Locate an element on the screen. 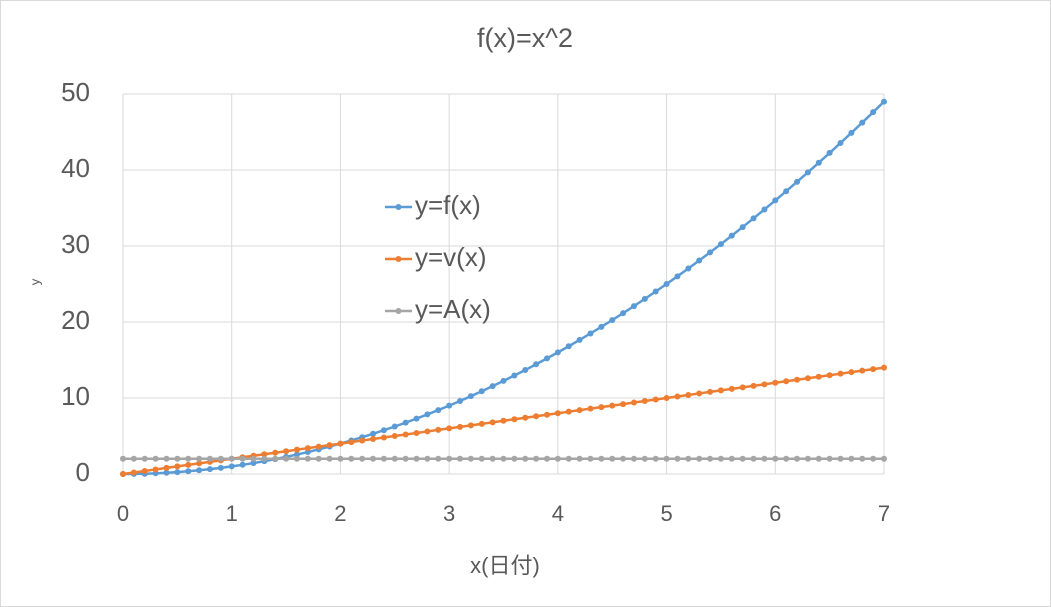 The height and width of the screenshot is (607, 1051). legend-label: y=A(x) is located at coordinates (453, 309).